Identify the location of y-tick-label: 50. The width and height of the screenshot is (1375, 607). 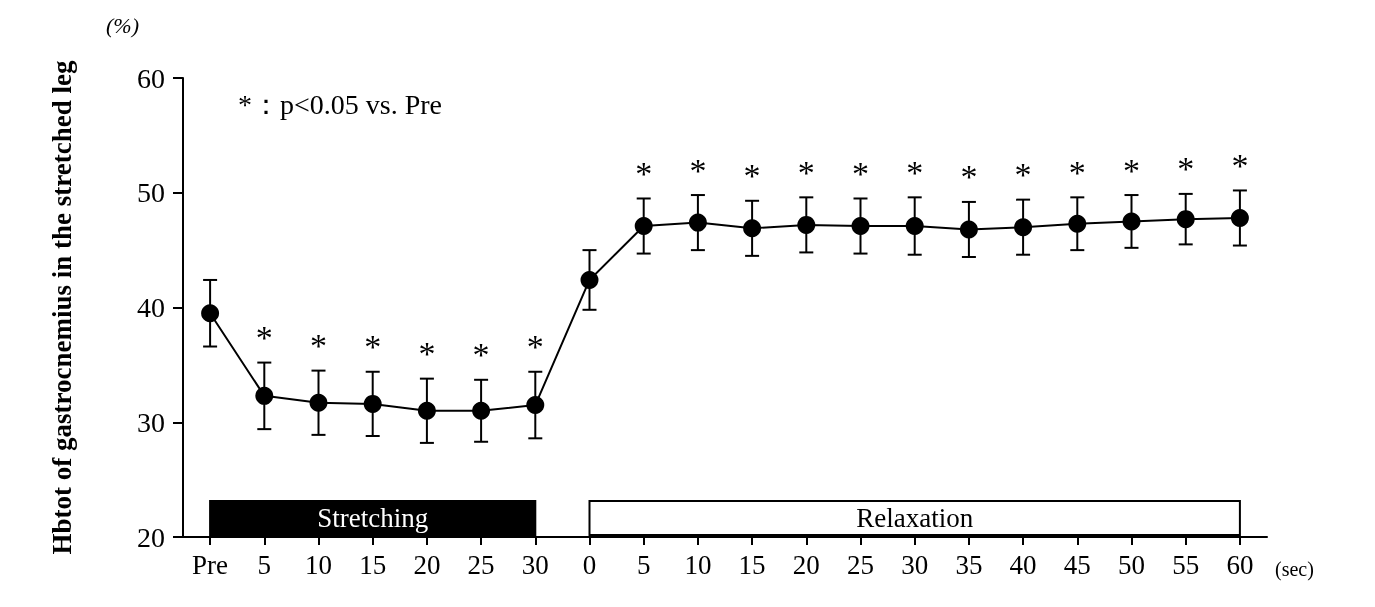
(151, 193).